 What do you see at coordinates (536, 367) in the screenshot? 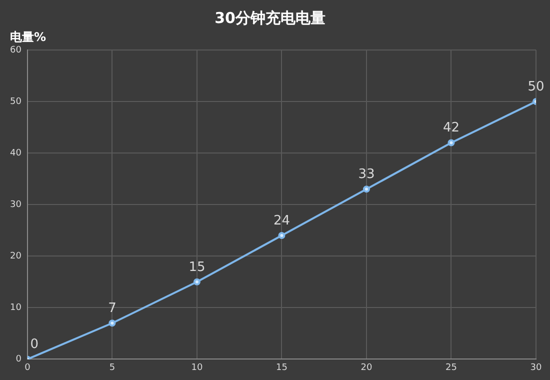
I see `x-tick-label: 30` at bounding box center [536, 367].